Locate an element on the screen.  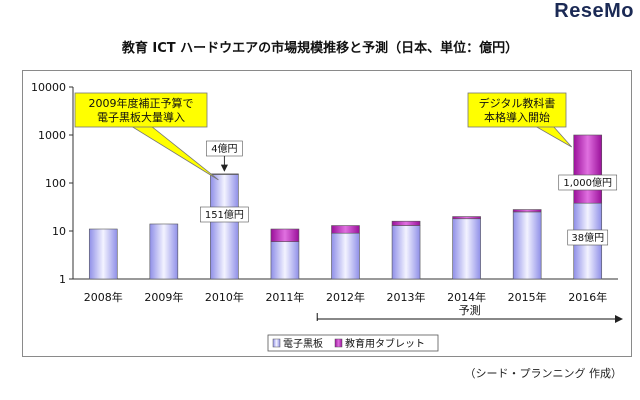
label-2016-total: 1,000億円 is located at coordinates (587, 182).